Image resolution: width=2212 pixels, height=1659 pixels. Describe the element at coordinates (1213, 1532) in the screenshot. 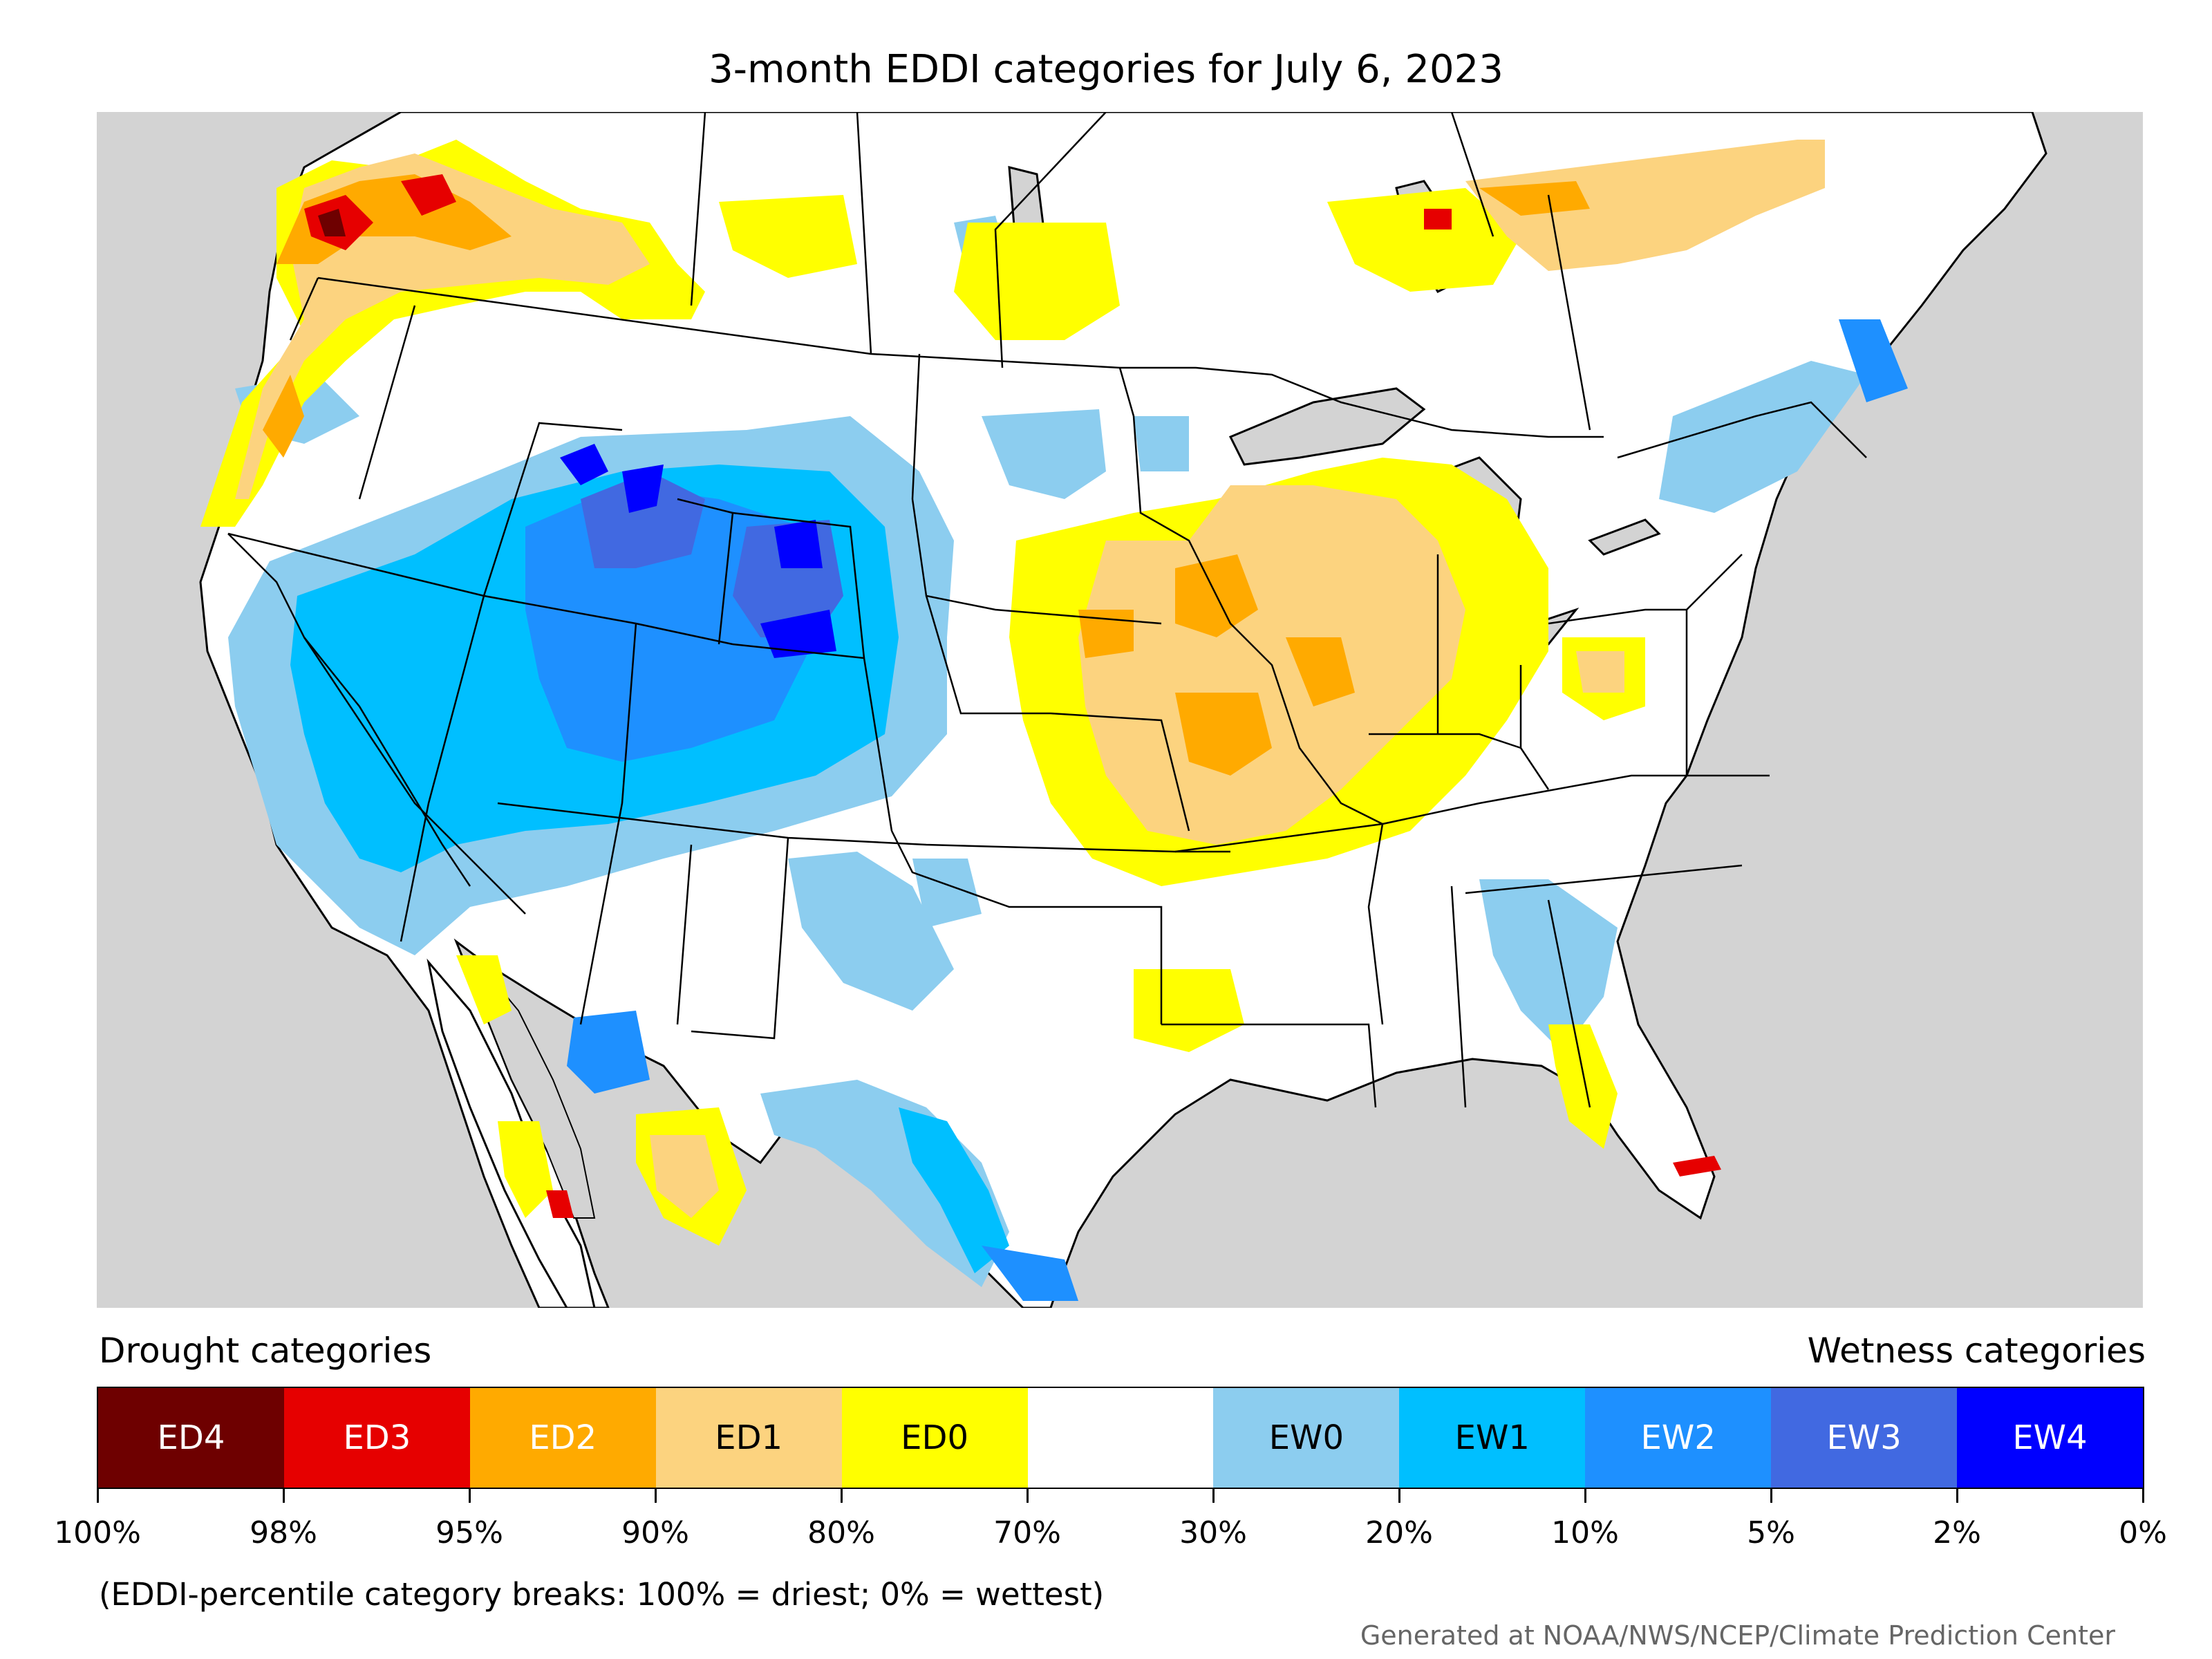

I see `tick-label: 30%` at that location.